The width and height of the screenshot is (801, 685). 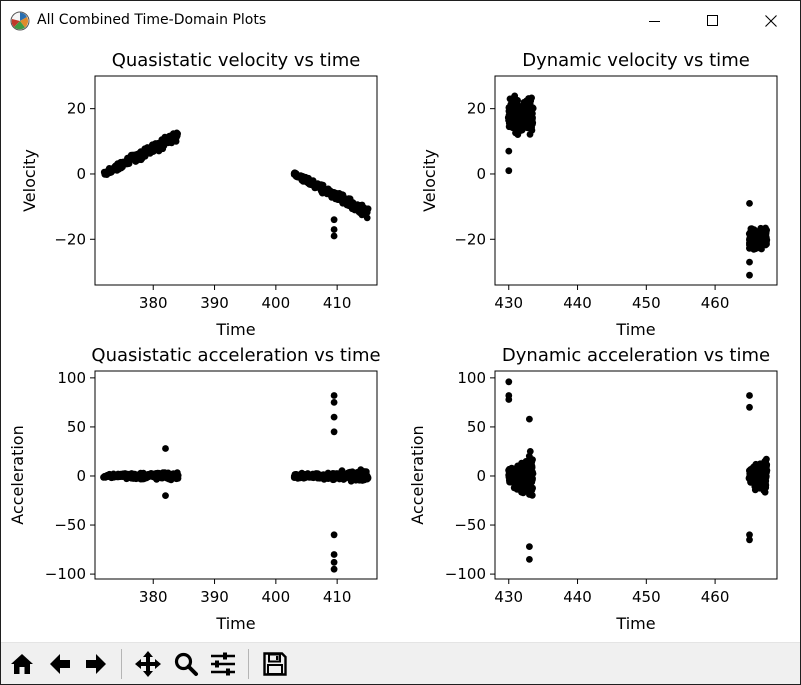 I want to click on navigation-toolbar, so click(x=400, y=663).